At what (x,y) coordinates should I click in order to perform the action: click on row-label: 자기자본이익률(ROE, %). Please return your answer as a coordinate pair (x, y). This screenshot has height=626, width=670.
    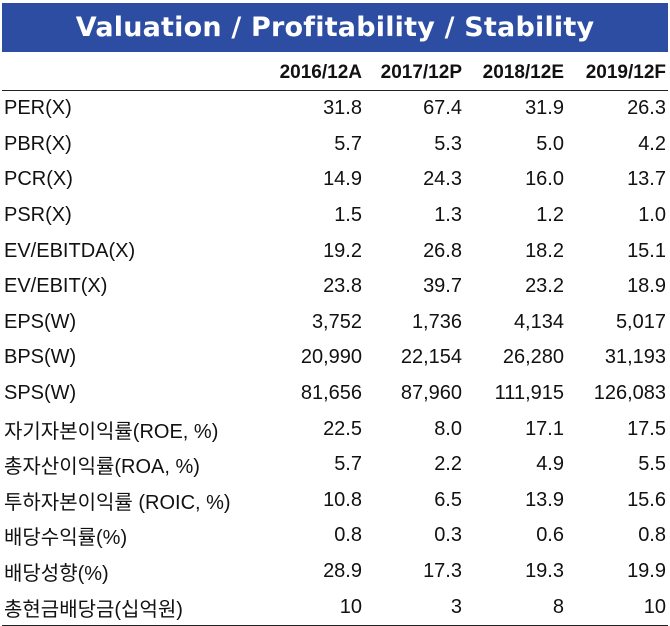
    Looking at the image, I should click on (111, 431).